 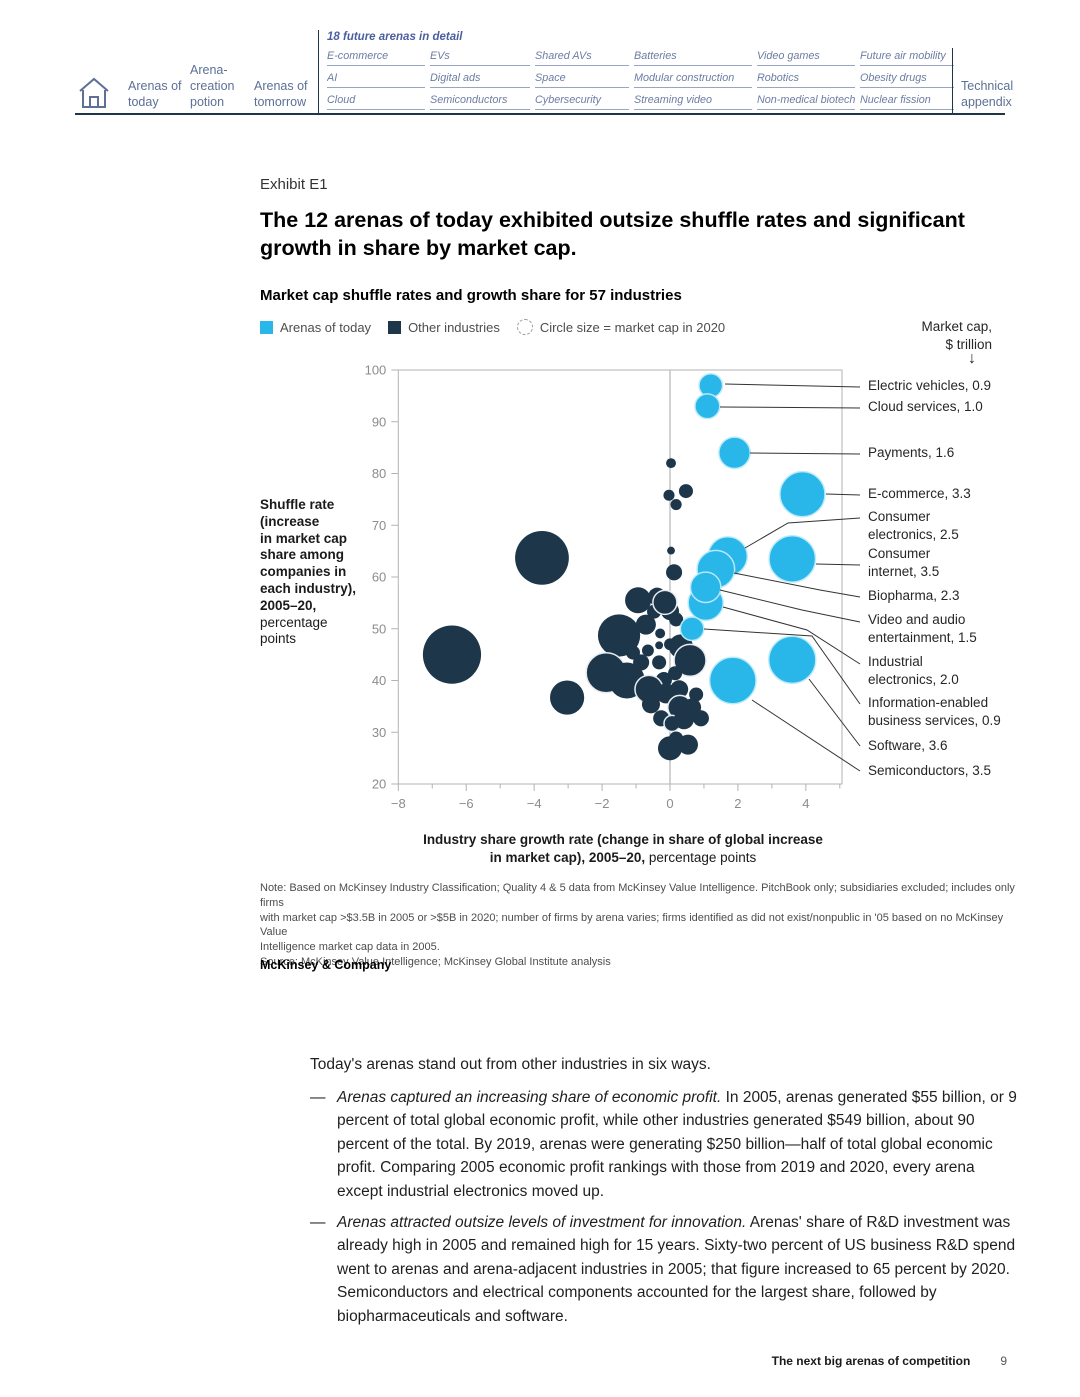 I want to click on nav-arena-item: AI, so click(x=376, y=80).